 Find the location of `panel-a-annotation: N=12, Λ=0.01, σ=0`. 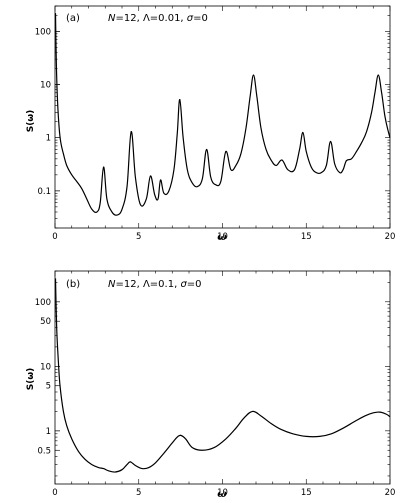

panel-a-annotation: N=12, Λ=0.01, σ=0 is located at coordinates (158, 18).